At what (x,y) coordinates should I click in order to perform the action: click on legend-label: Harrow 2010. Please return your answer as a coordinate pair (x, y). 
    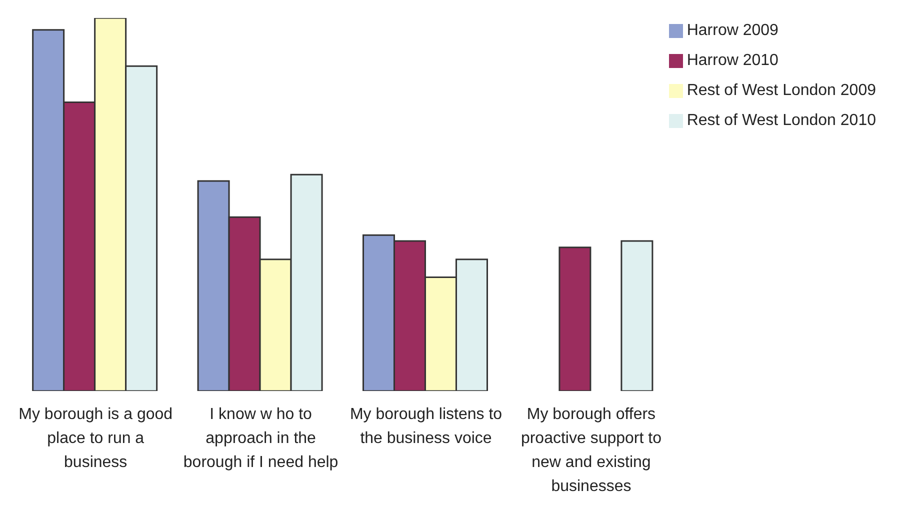
    Looking at the image, I should click on (732, 60).